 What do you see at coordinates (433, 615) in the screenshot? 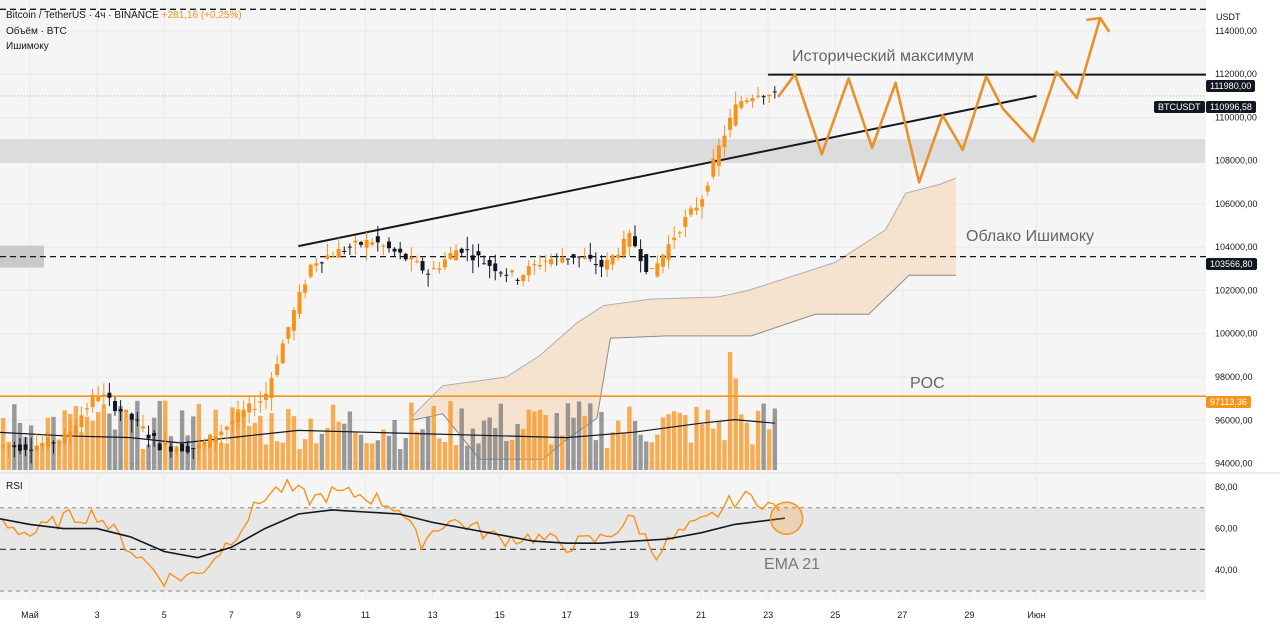
I see `time-tick: 13` at bounding box center [433, 615].